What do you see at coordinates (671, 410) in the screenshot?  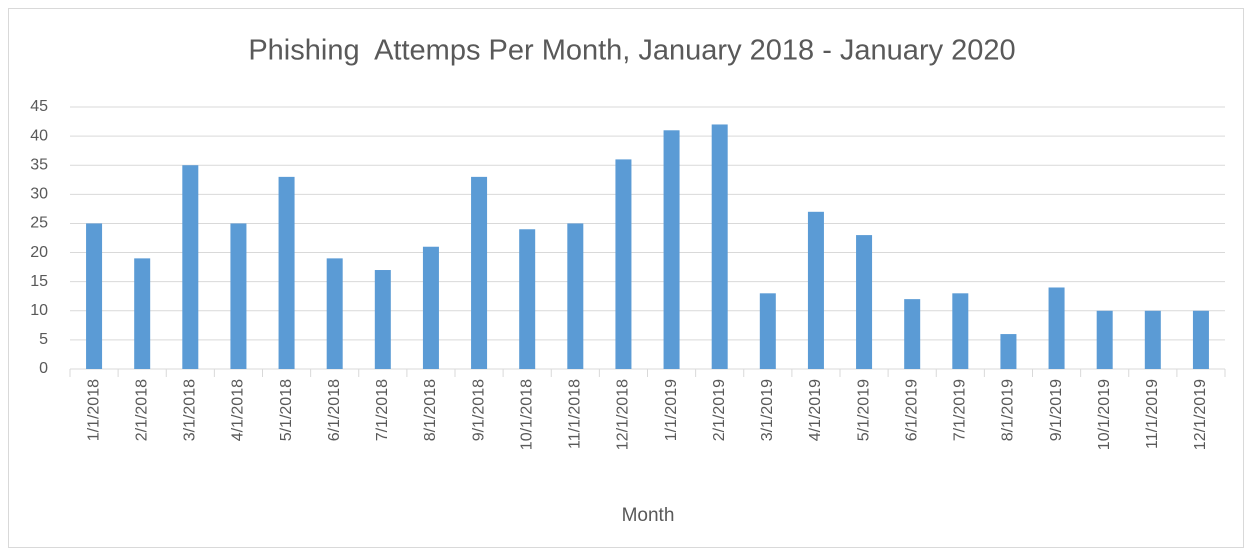 I see `x-tick-label: 1/1/2019` at bounding box center [671, 410].